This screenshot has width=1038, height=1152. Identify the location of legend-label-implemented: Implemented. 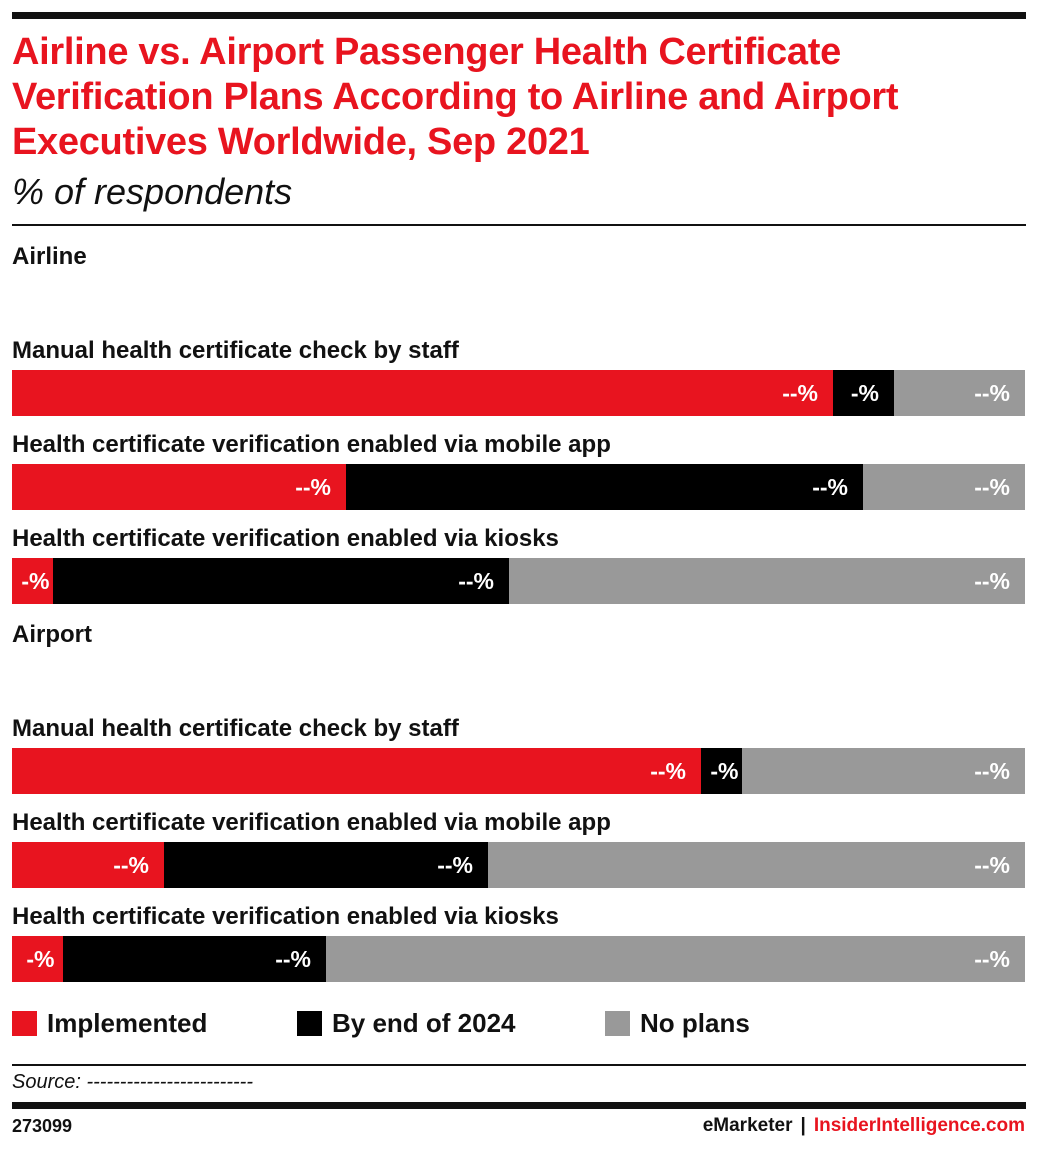
(127, 1023).